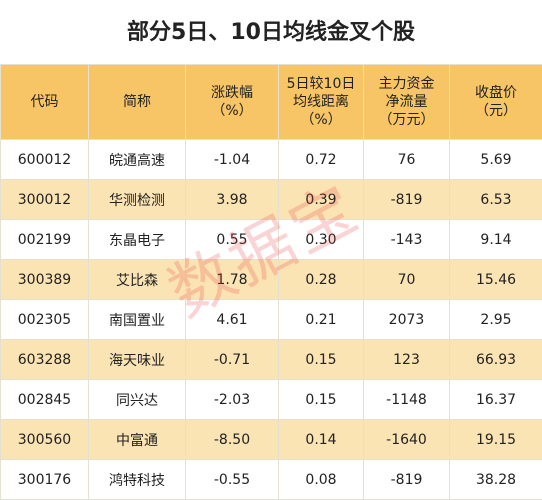 Image resolution: width=542 pixels, height=500 pixels. Describe the element at coordinates (495, 399) in the screenshot. I see `table-cell: 16.37` at that location.